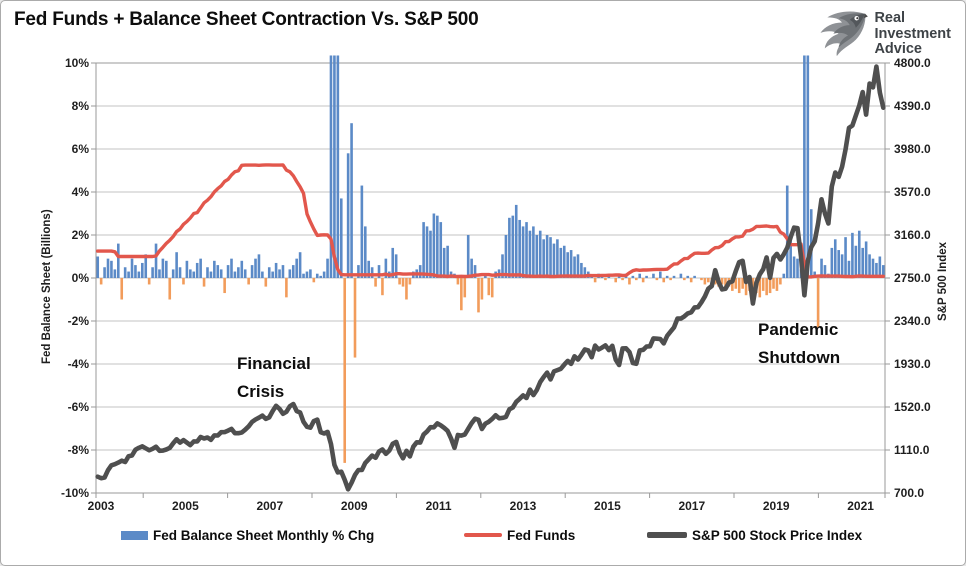 The height and width of the screenshot is (566, 966). Describe the element at coordinates (912, 364) in the screenshot. I see `right-axis-tick-label: 1930.0` at that location.